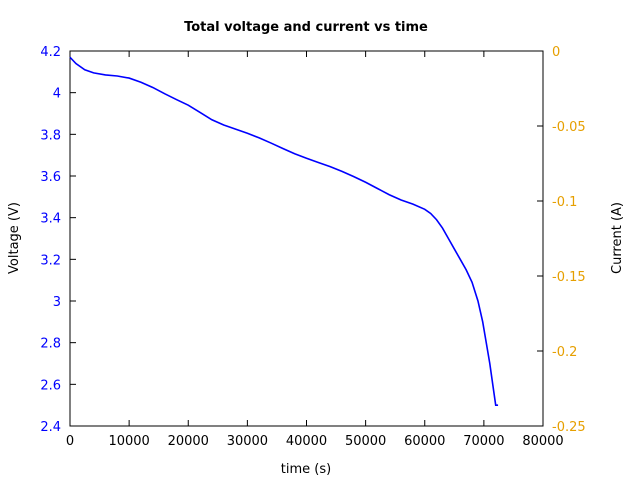 The width and height of the screenshot is (640, 480). What do you see at coordinates (70, 441) in the screenshot?
I see `x-tick-label: 0` at bounding box center [70, 441].